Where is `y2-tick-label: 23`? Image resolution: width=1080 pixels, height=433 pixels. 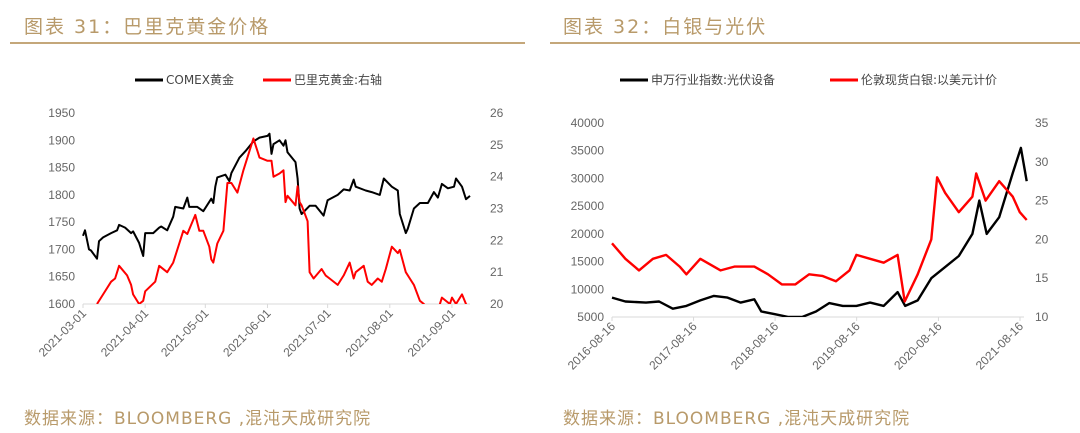
y2-tick-label: 23 is located at coordinates (497, 209).